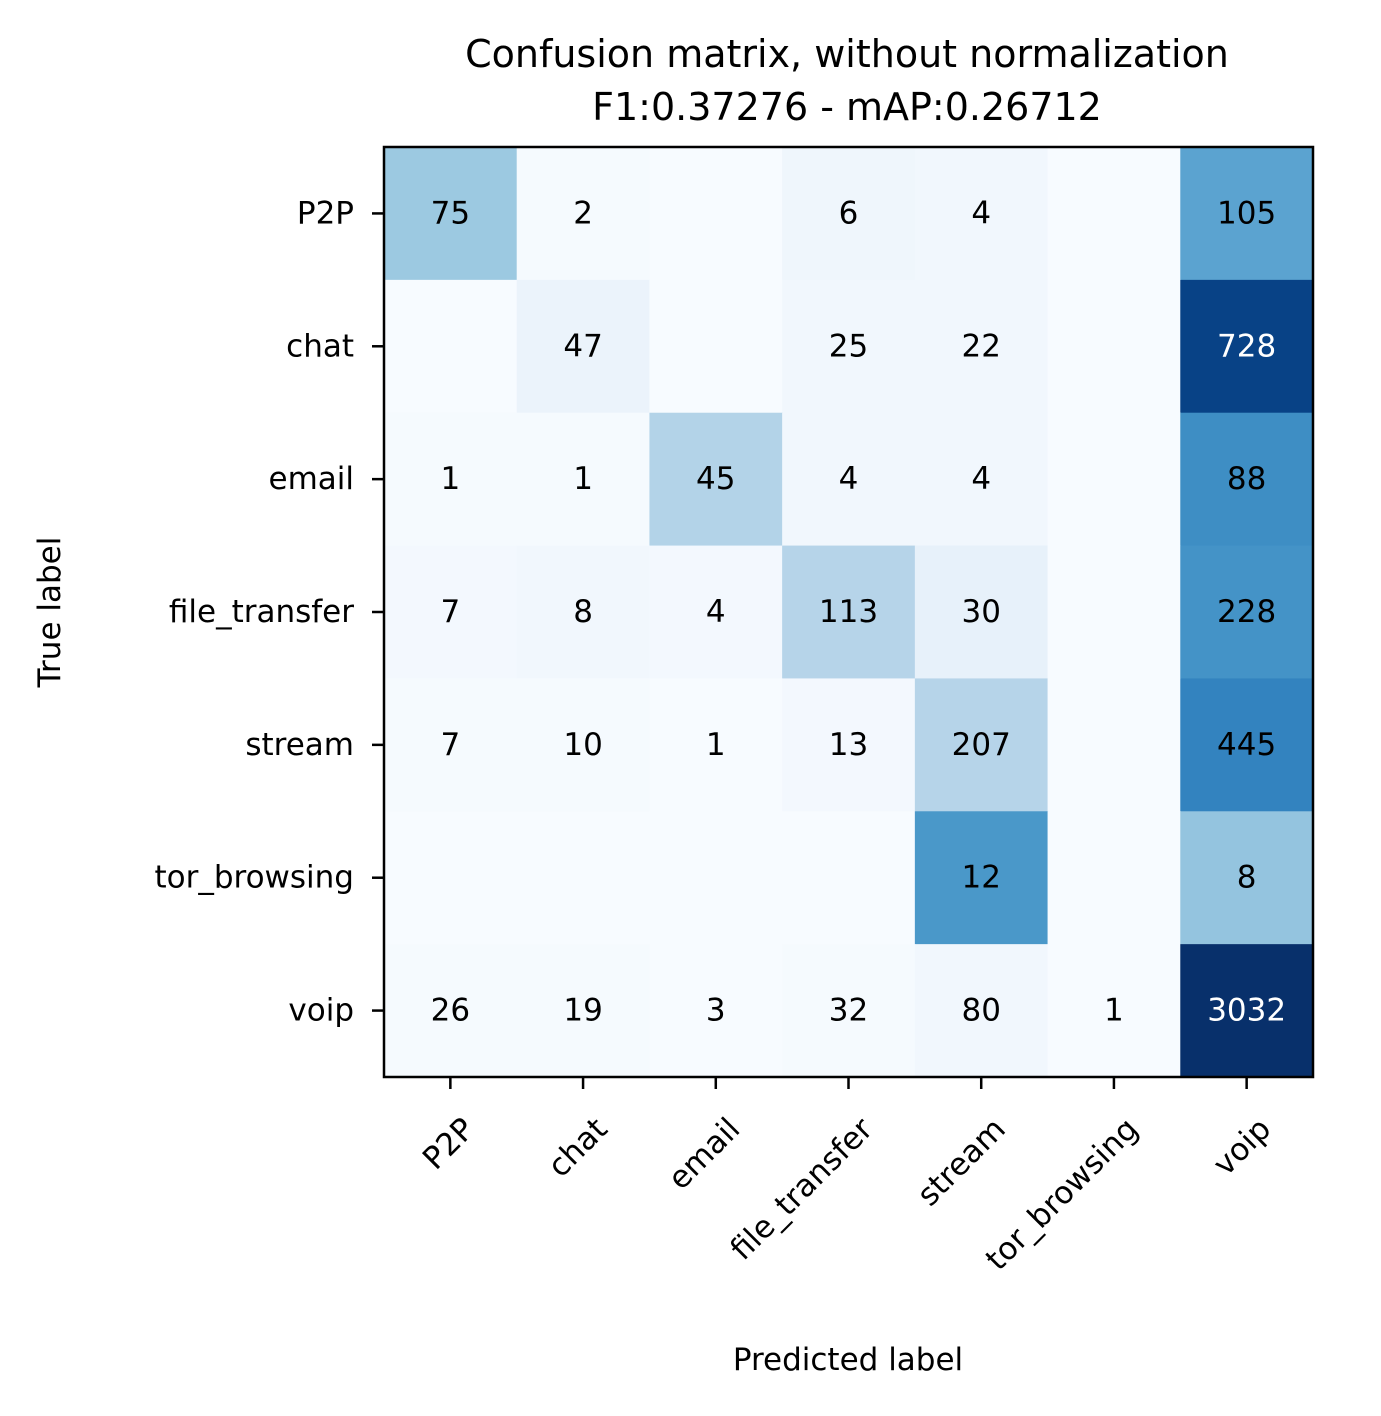 The width and height of the screenshot is (1381, 1416). I want to click on cell-value-label: 3, so click(716, 1011).